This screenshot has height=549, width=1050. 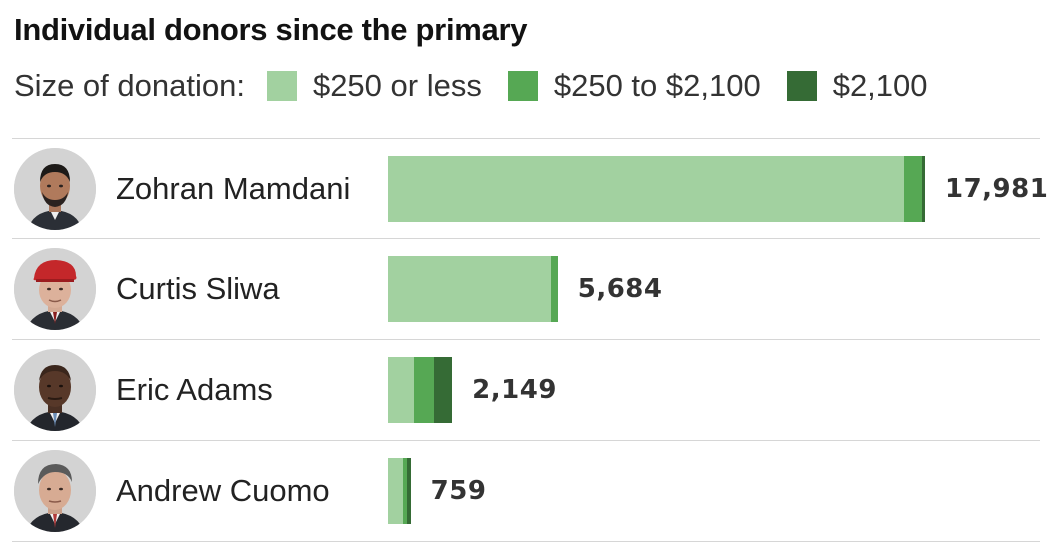 What do you see at coordinates (997, 189) in the screenshot?
I see `value-label: 17,981` at bounding box center [997, 189].